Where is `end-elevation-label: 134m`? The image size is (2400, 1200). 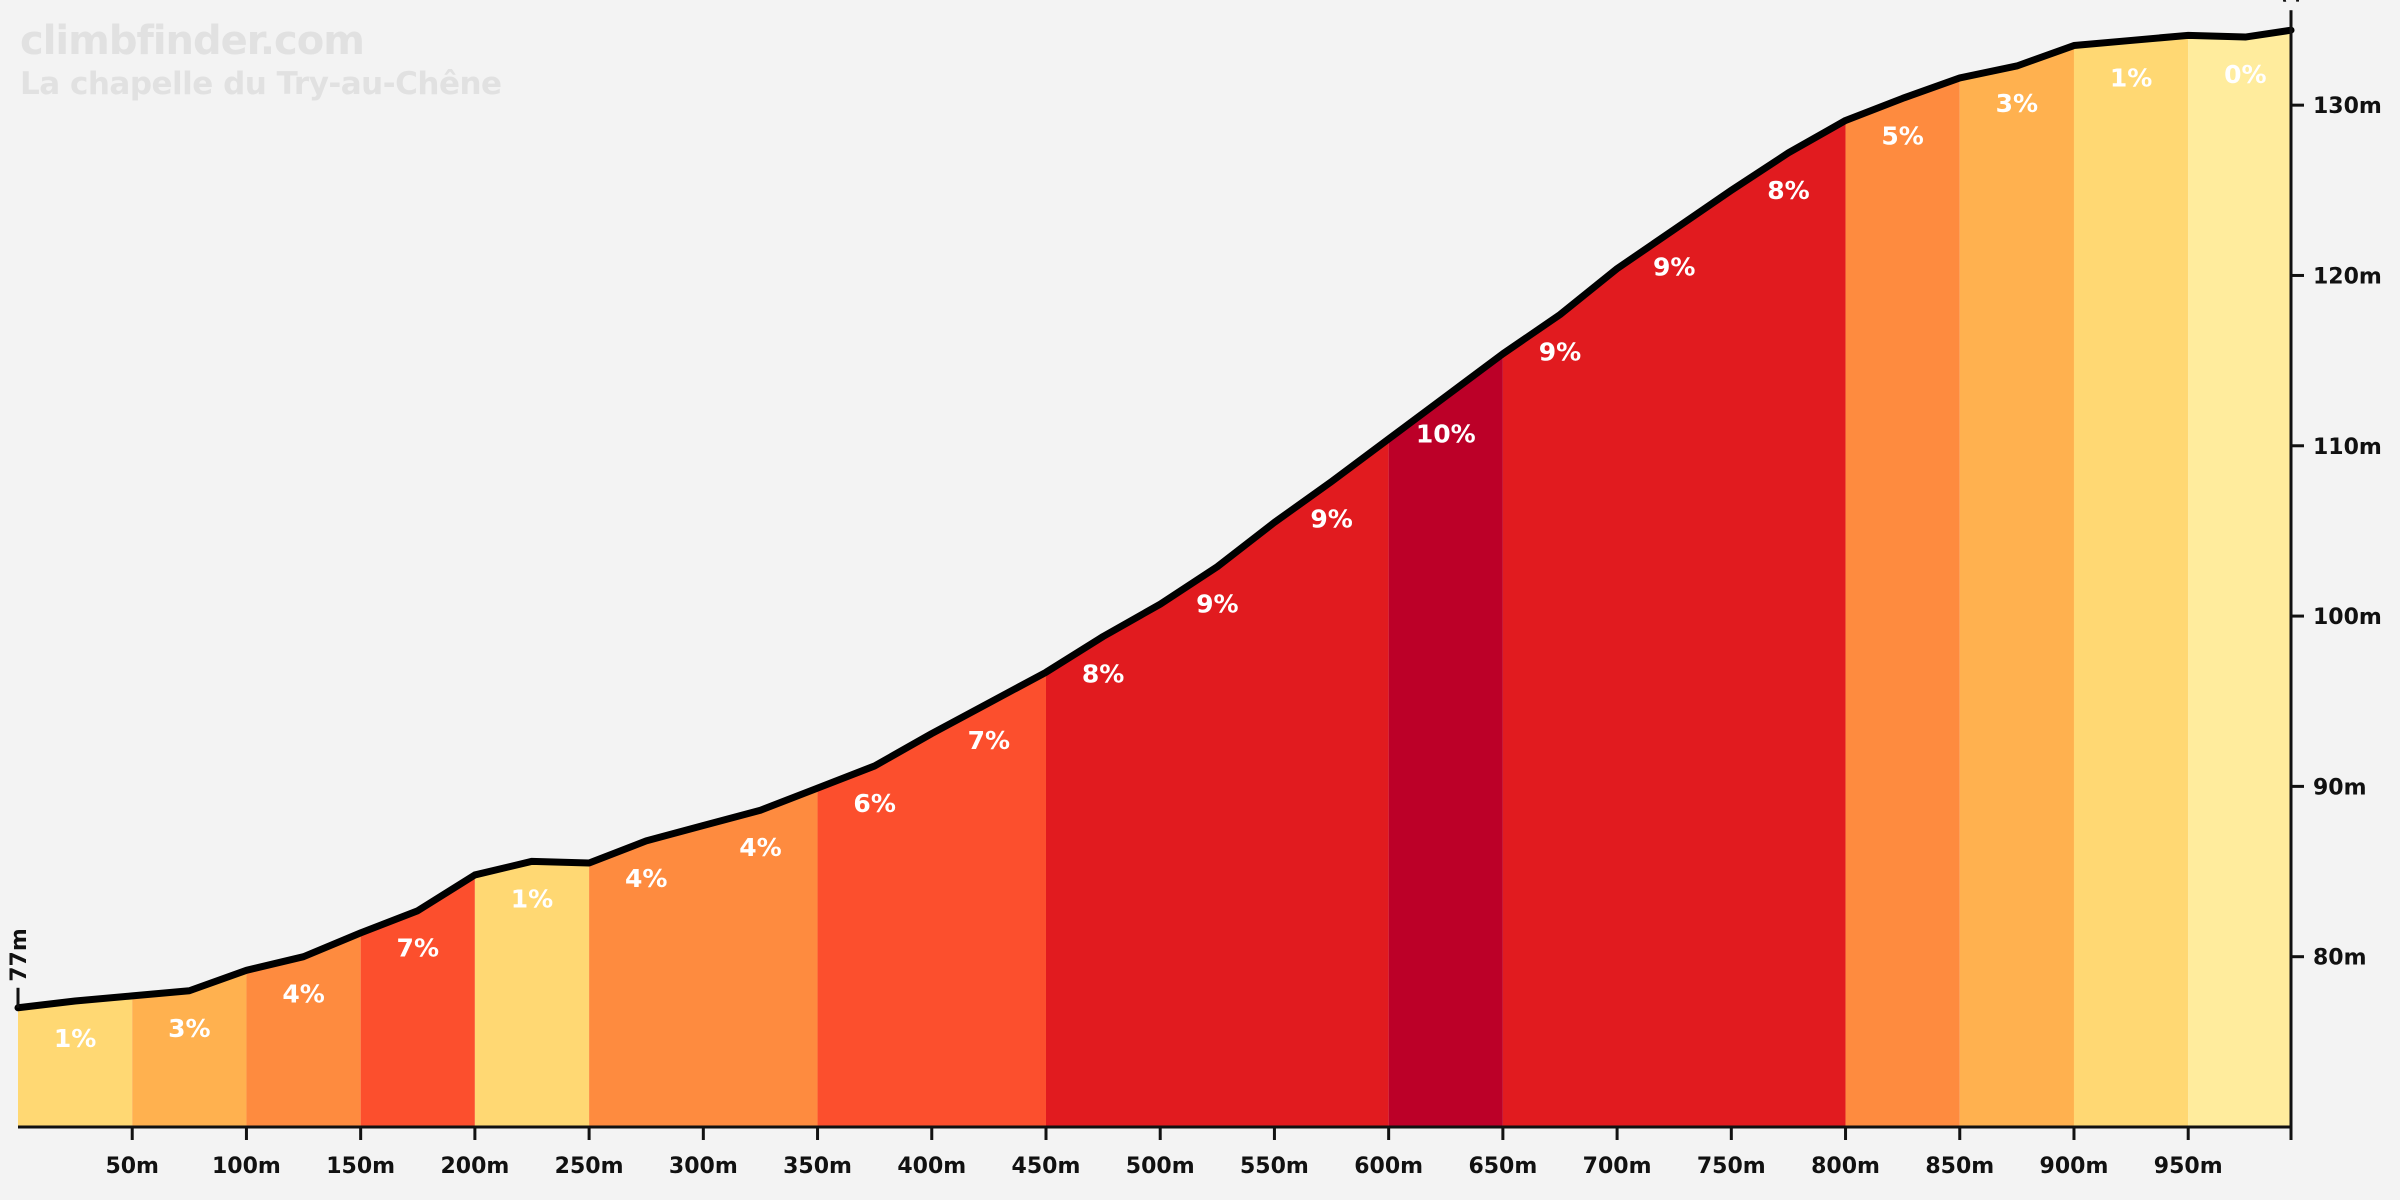 end-elevation-label: 134m is located at coordinates (2292, 2).